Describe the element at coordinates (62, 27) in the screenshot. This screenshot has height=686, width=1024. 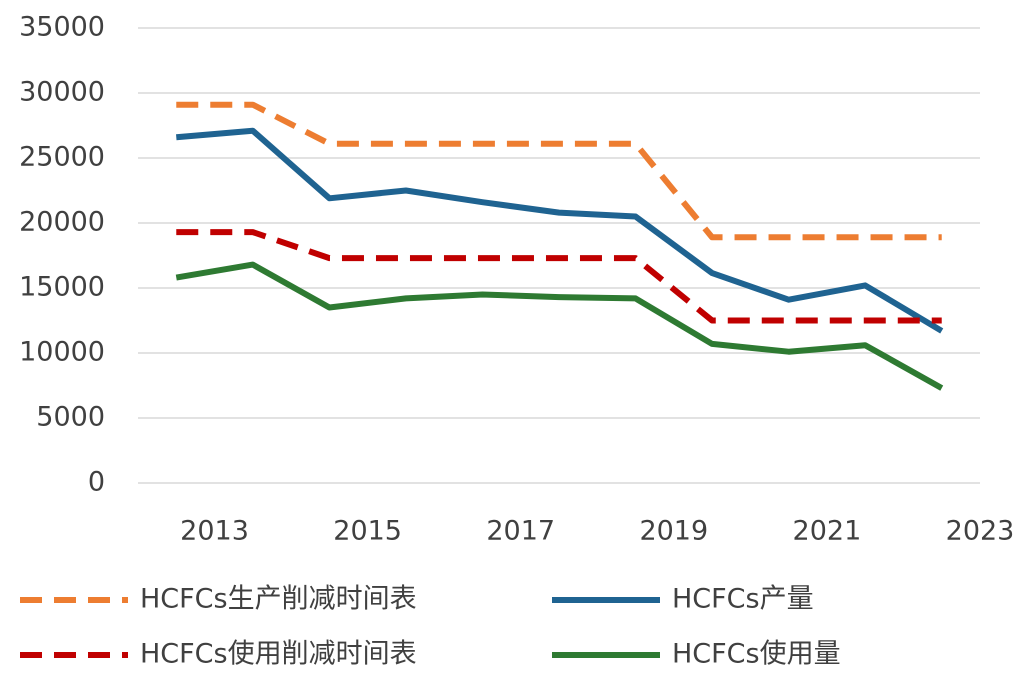
I see `y-tick-label: 35000` at that location.